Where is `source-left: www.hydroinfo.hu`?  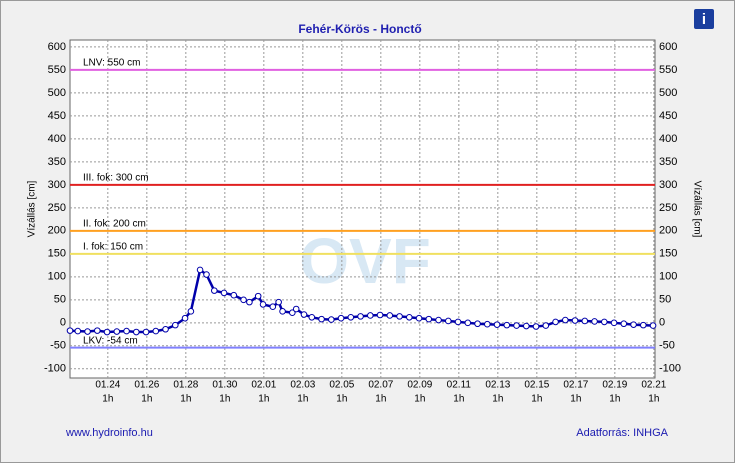
source-left: www.hydroinfo.hu is located at coordinates (109, 433).